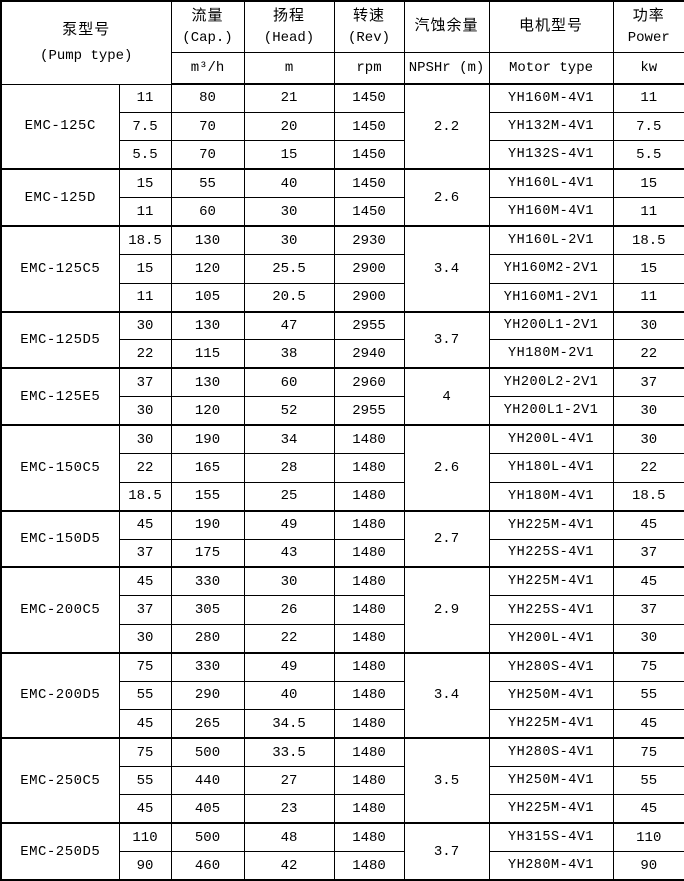 This screenshot has width=684, height=881. What do you see at coordinates (342, 695) in the screenshot?
I see `spec-row: 55 290 40 1480 YH250M-4V1 55` at bounding box center [342, 695].